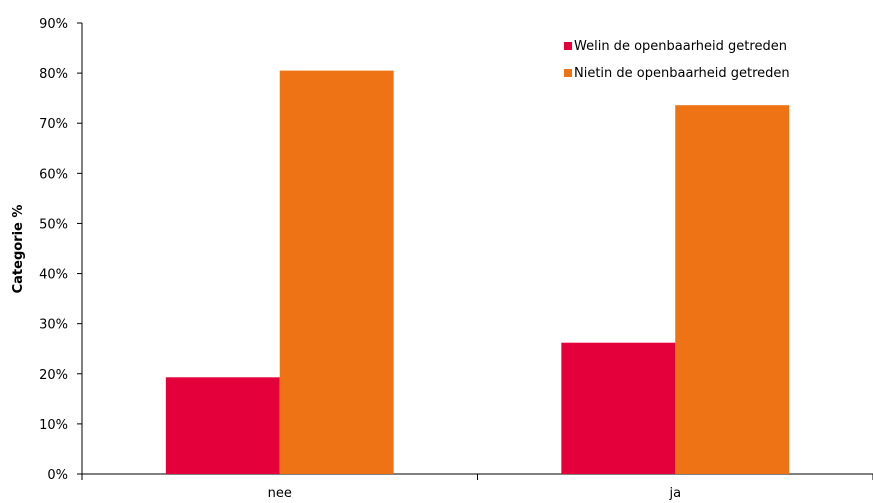 Image resolution: width=873 pixels, height=503 pixels. What do you see at coordinates (477, 487) in the screenshot?
I see `x-axis: nee ja` at bounding box center [477, 487].